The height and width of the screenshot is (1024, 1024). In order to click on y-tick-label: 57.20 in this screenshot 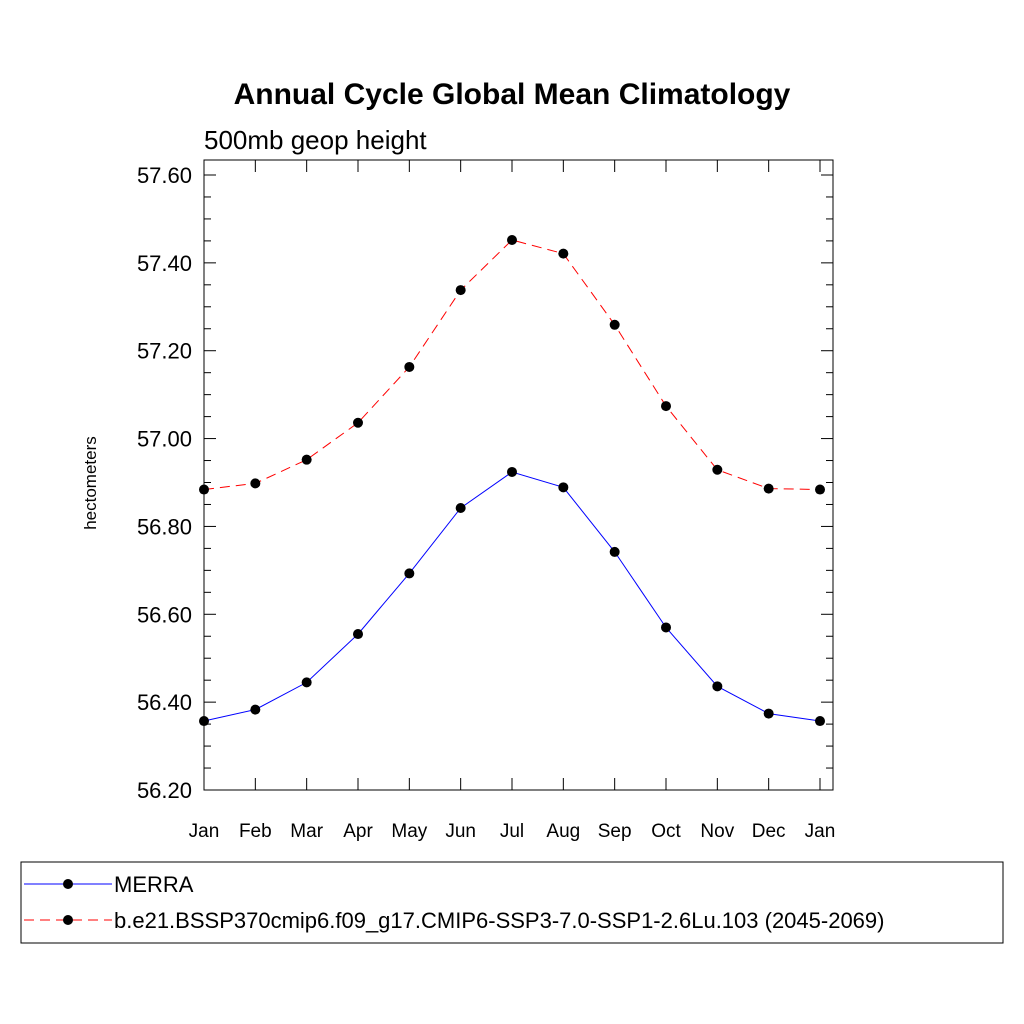, I will do `click(164, 351)`.